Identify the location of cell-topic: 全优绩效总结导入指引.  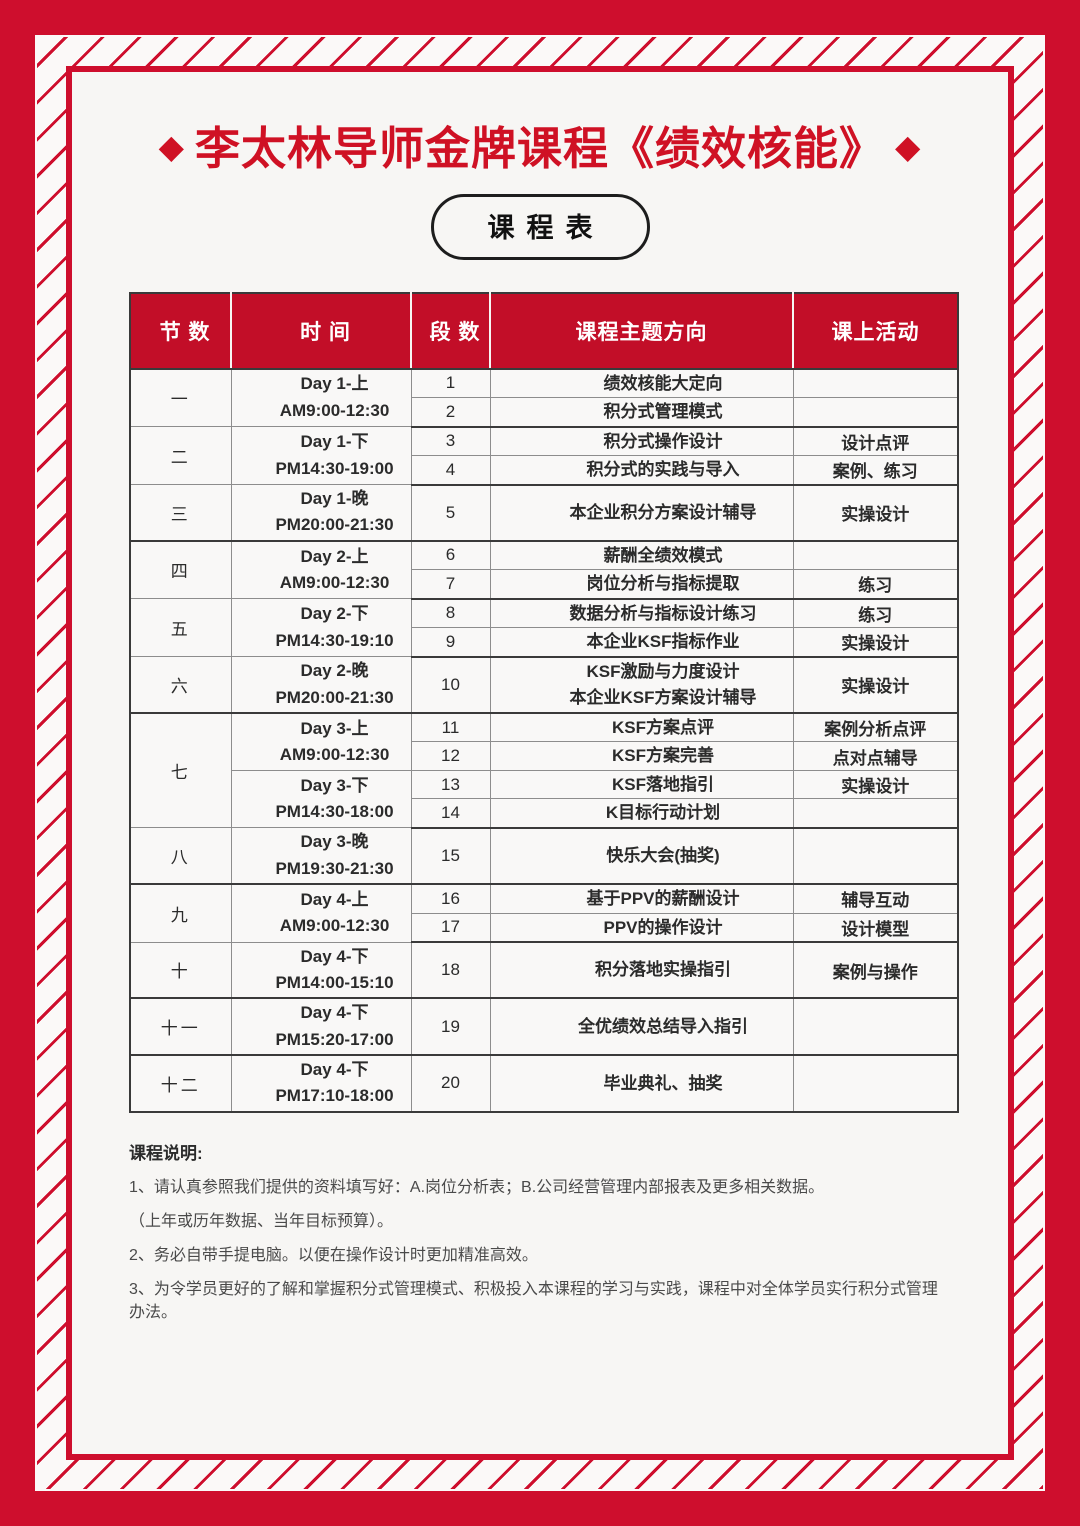
(641, 1026).